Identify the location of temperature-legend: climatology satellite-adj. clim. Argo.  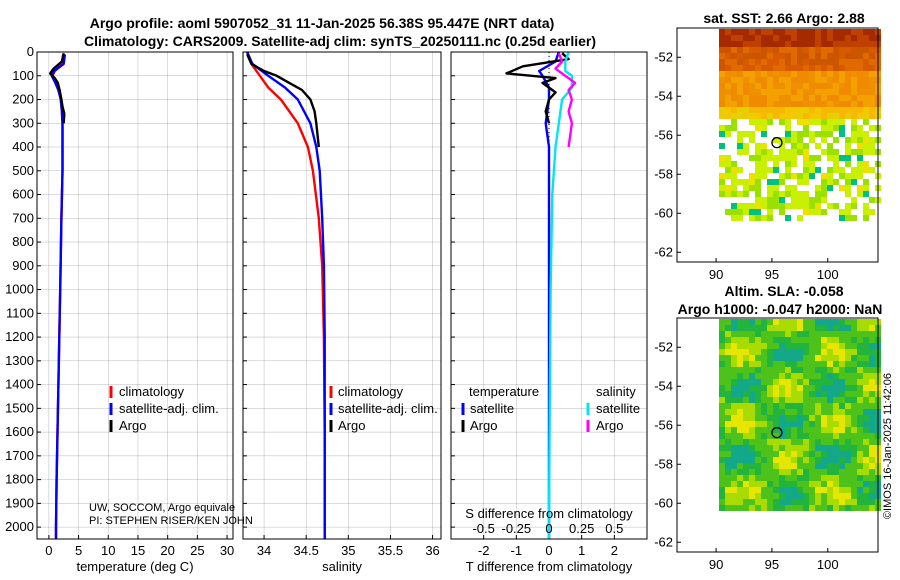
(164, 408).